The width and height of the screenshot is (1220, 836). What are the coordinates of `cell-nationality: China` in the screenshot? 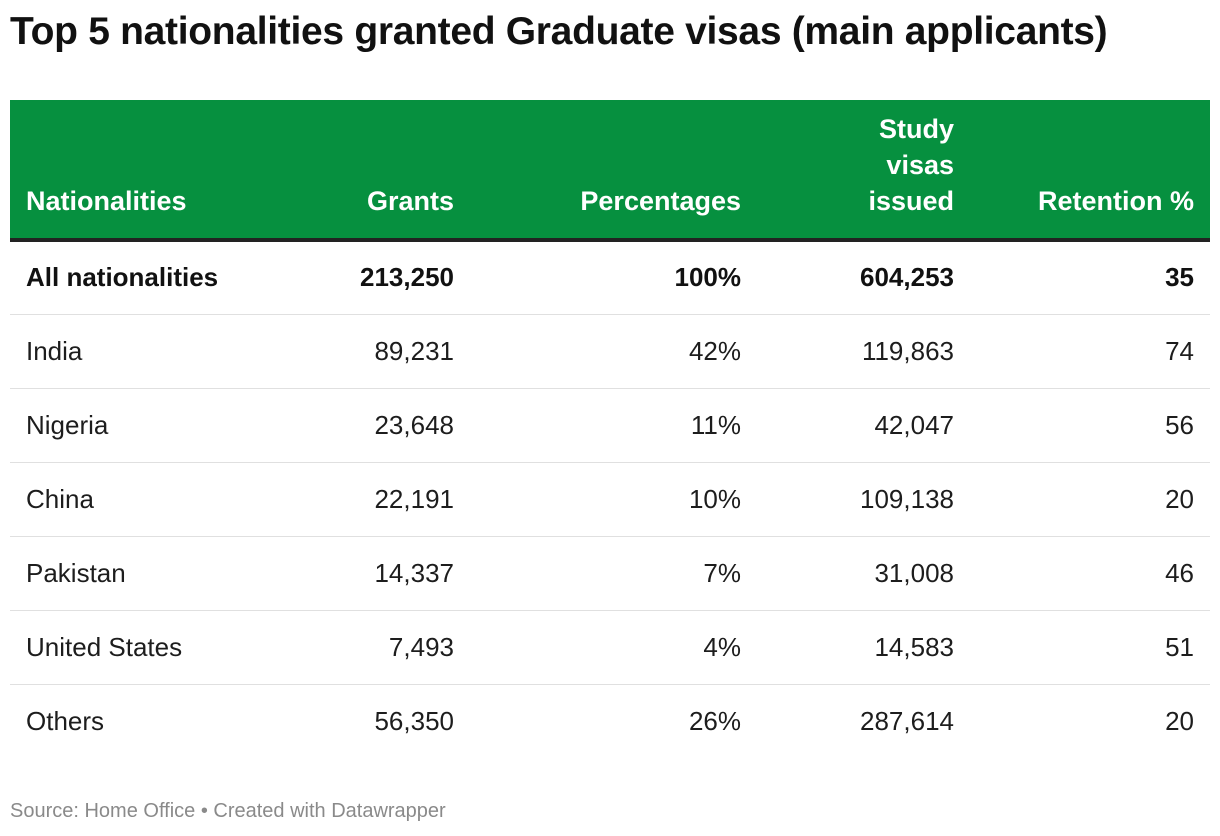 It's located at (145, 499).